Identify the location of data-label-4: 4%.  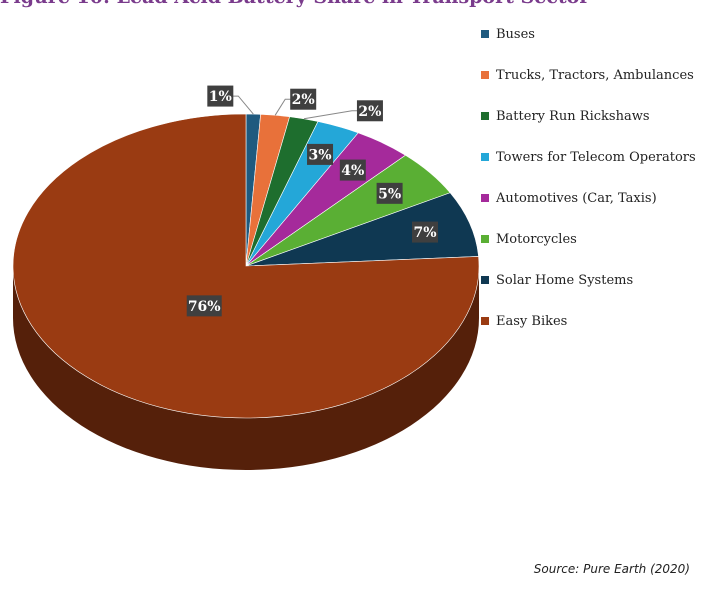
(352, 171).